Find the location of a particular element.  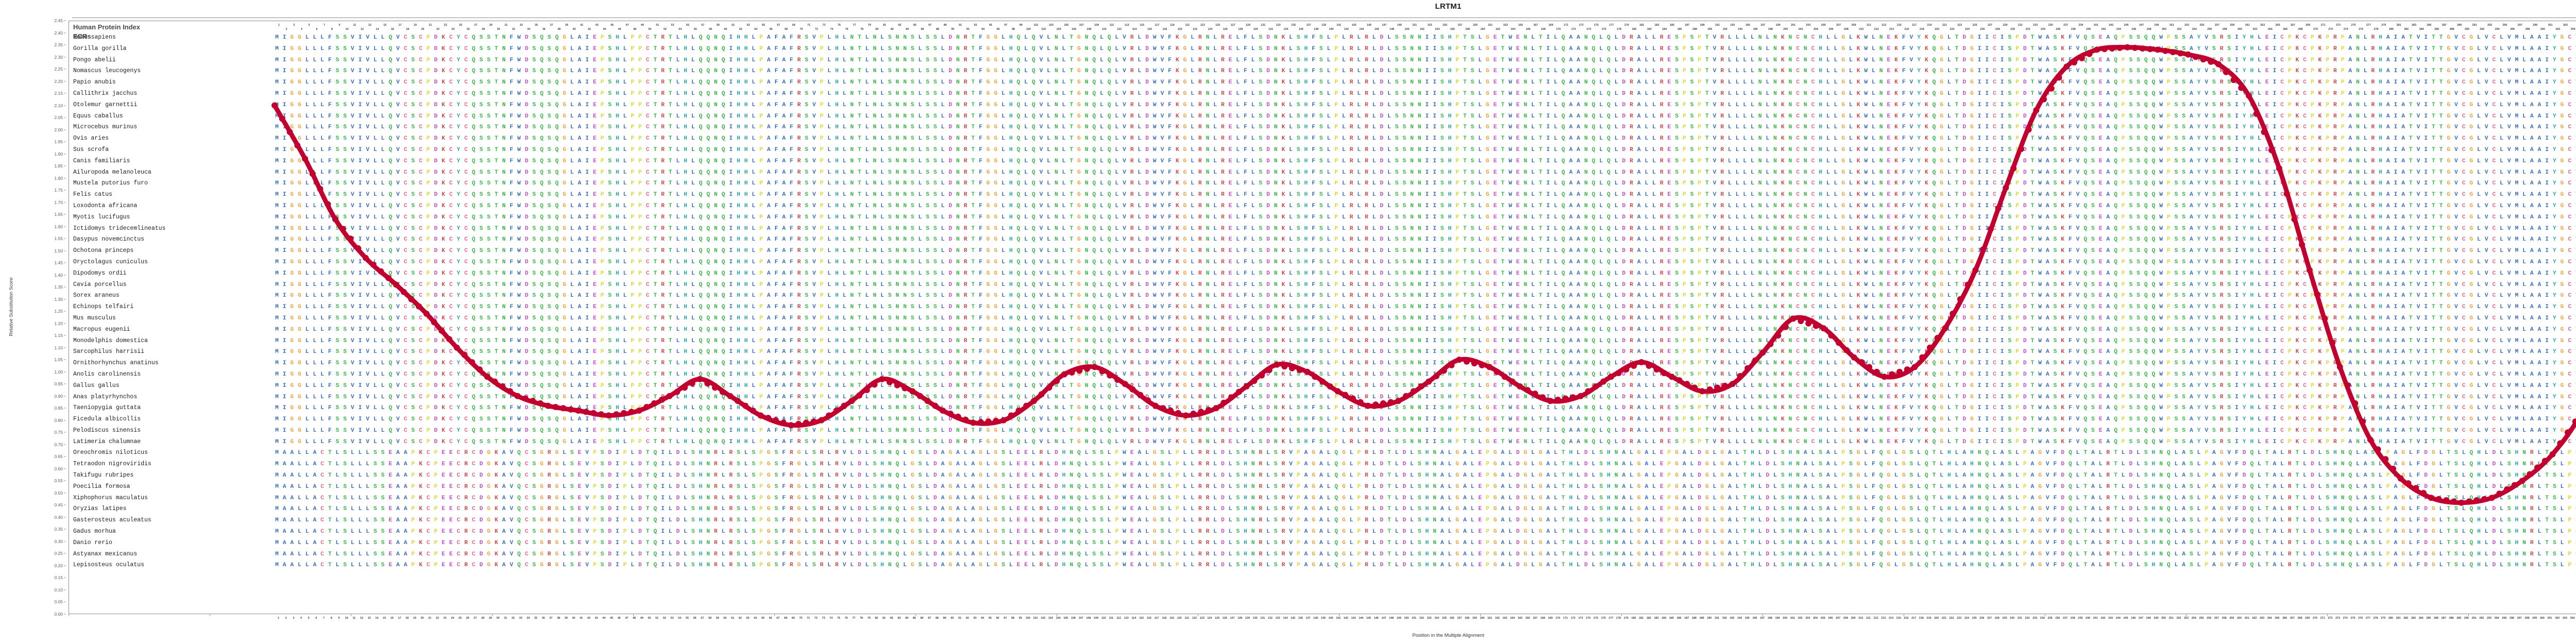

position-number-bottom: 122 is located at coordinates (1195, 619).